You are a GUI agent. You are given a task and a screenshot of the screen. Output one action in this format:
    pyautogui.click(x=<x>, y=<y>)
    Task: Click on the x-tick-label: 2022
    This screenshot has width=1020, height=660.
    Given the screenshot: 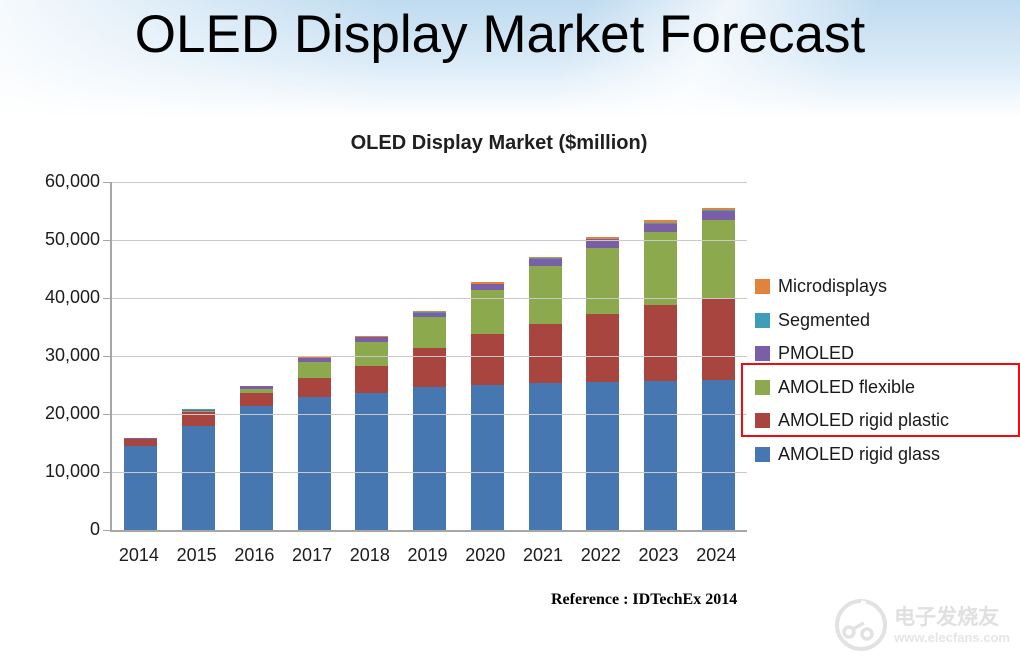 What is the action you would take?
    pyautogui.click(x=600, y=555)
    